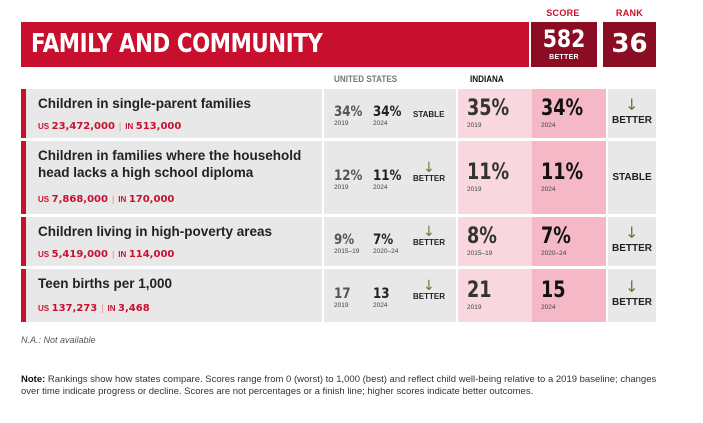 This screenshot has height=423, width=703. I want to click on state-latest-cell: 11% 2024, so click(569, 177).